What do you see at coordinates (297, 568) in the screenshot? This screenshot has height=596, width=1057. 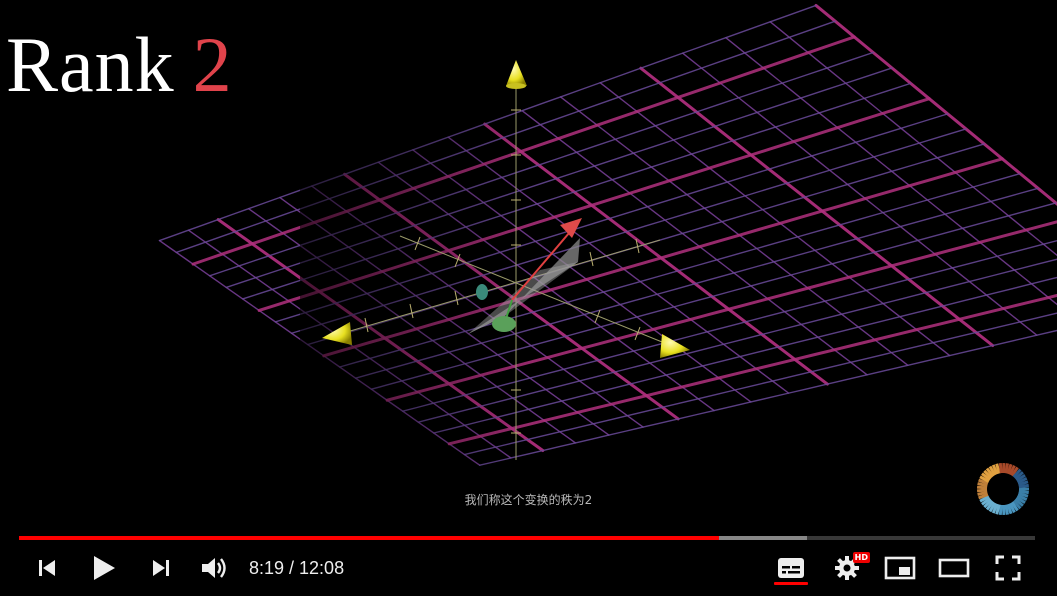 I see `time-display: 8:19 / 12:08` at bounding box center [297, 568].